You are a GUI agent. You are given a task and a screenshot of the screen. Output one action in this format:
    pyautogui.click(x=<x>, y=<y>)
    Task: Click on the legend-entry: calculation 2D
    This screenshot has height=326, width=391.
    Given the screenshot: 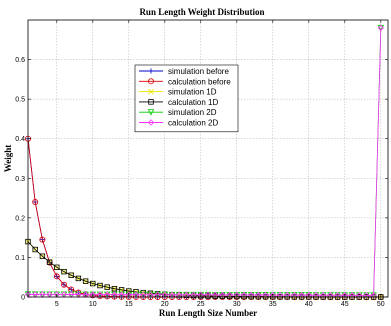 What is the action you would take?
    pyautogui.click(x=178, y=123)
    